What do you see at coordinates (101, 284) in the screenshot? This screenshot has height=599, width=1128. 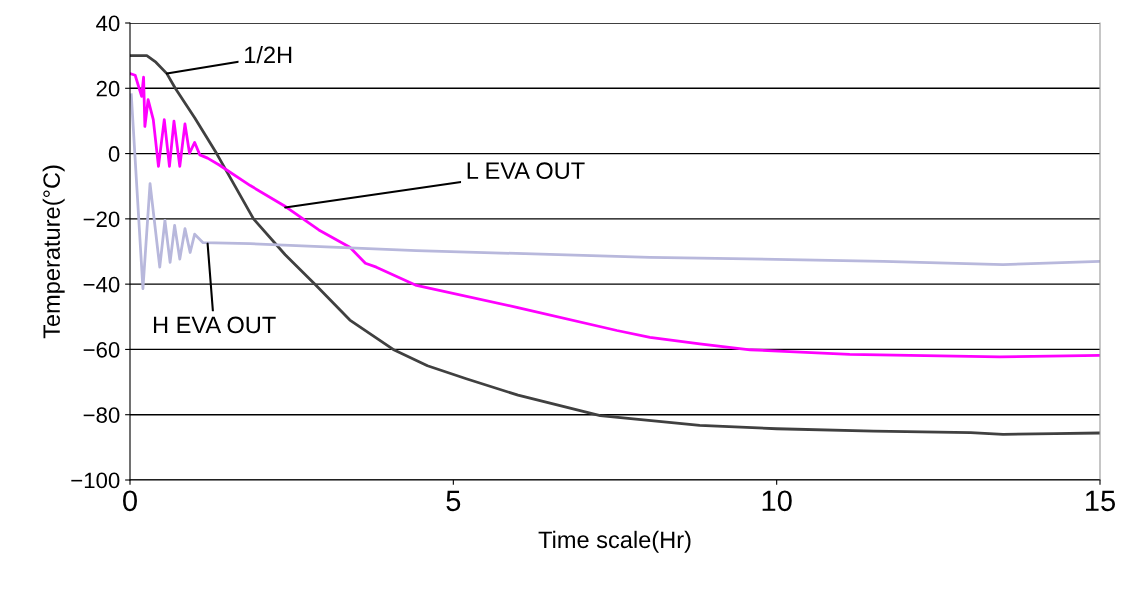 I see `y-tick-label: −40` at bounding box center [101, 284].